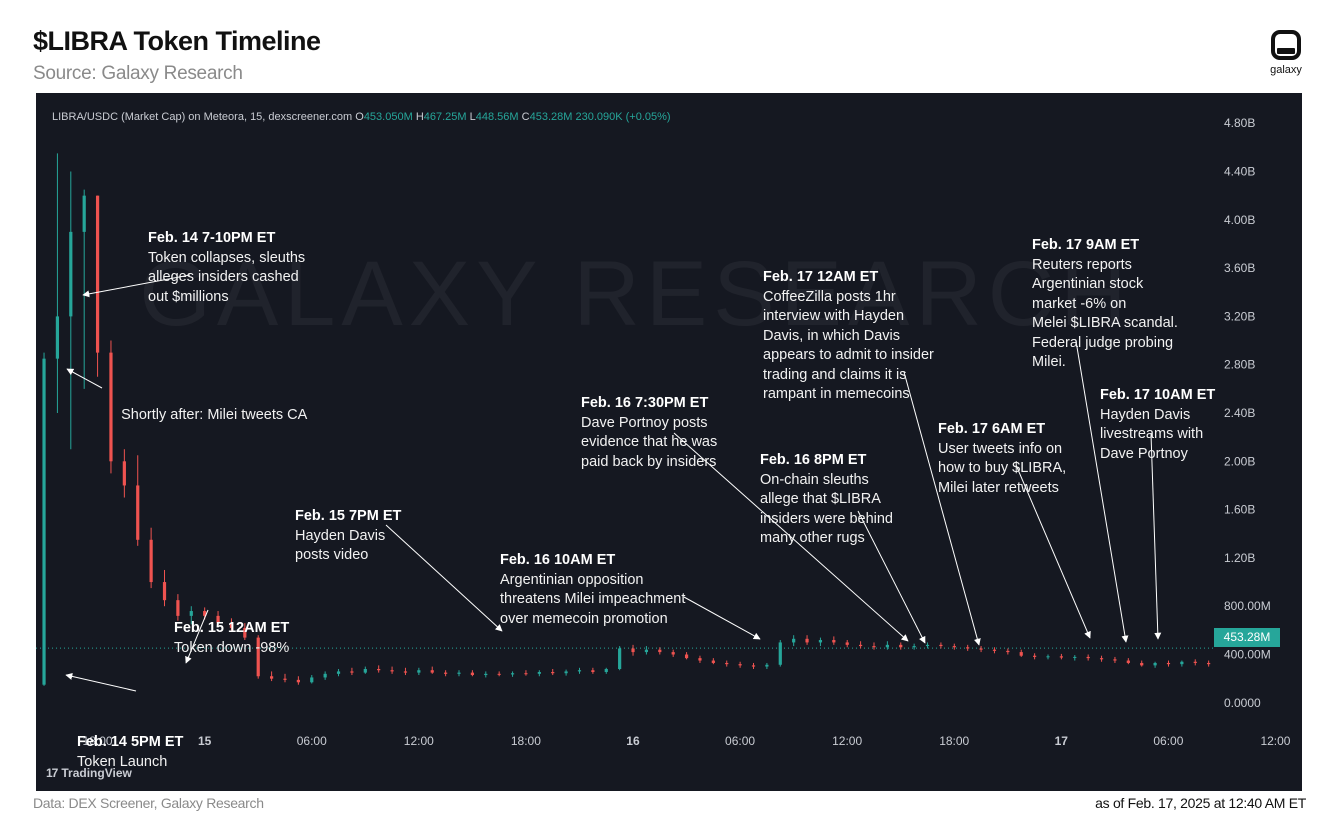 The width and height of the screenshot is (1335, 833). What do you see at coordinates (1247, 606) in the screenshot?
I see `y-tick-label: 800.00M` at bounding box center [1247, 606].